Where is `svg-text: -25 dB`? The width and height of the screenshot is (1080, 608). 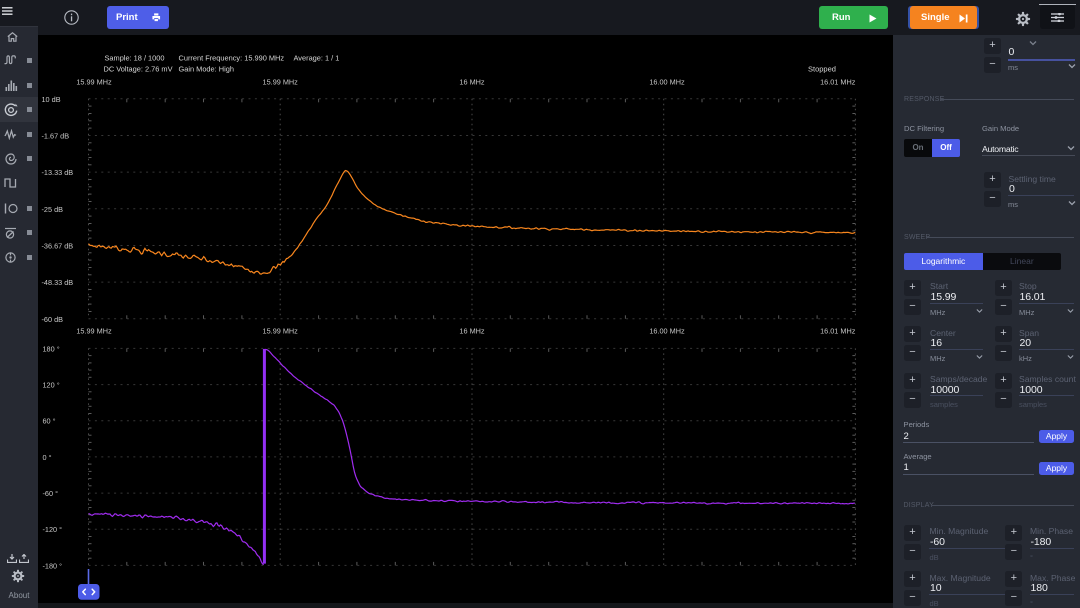
svg-text: -25 dB is located at coordinates (53, 209).